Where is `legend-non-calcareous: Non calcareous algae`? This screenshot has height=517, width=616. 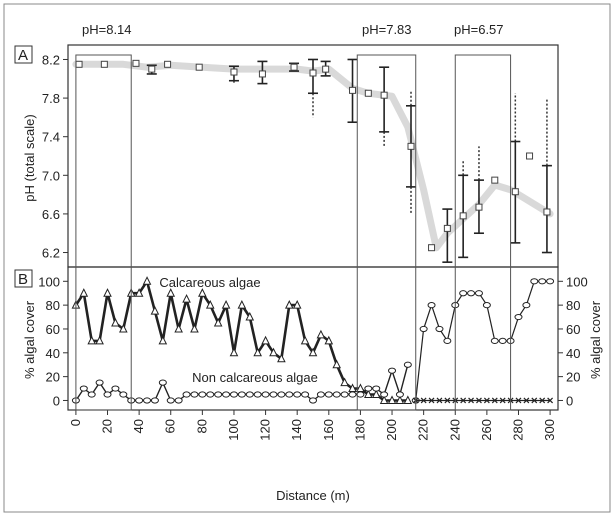 legend-non-calcareous: Non calcareous algae is located at coordinates (255, 377).